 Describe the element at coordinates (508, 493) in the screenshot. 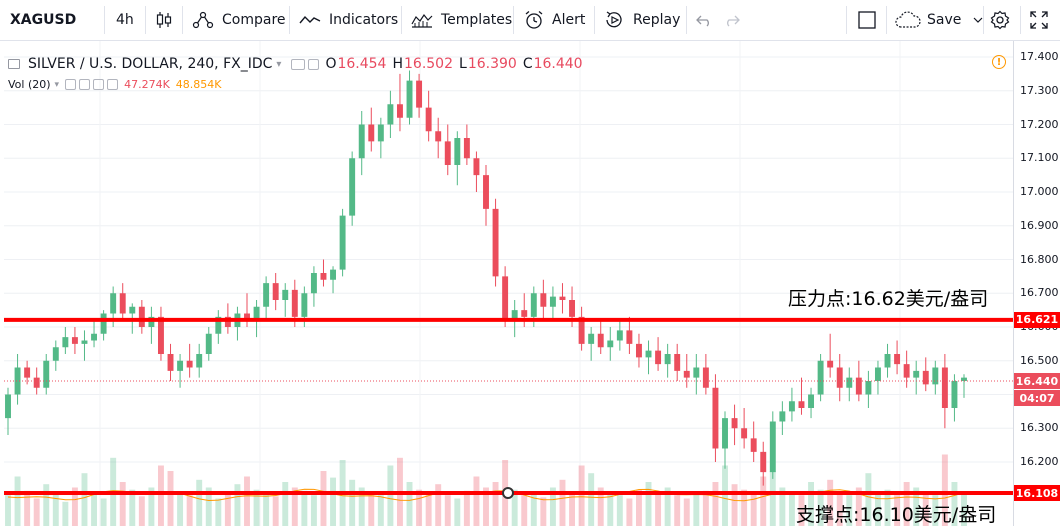

I see `line-drag-handle` at that location.